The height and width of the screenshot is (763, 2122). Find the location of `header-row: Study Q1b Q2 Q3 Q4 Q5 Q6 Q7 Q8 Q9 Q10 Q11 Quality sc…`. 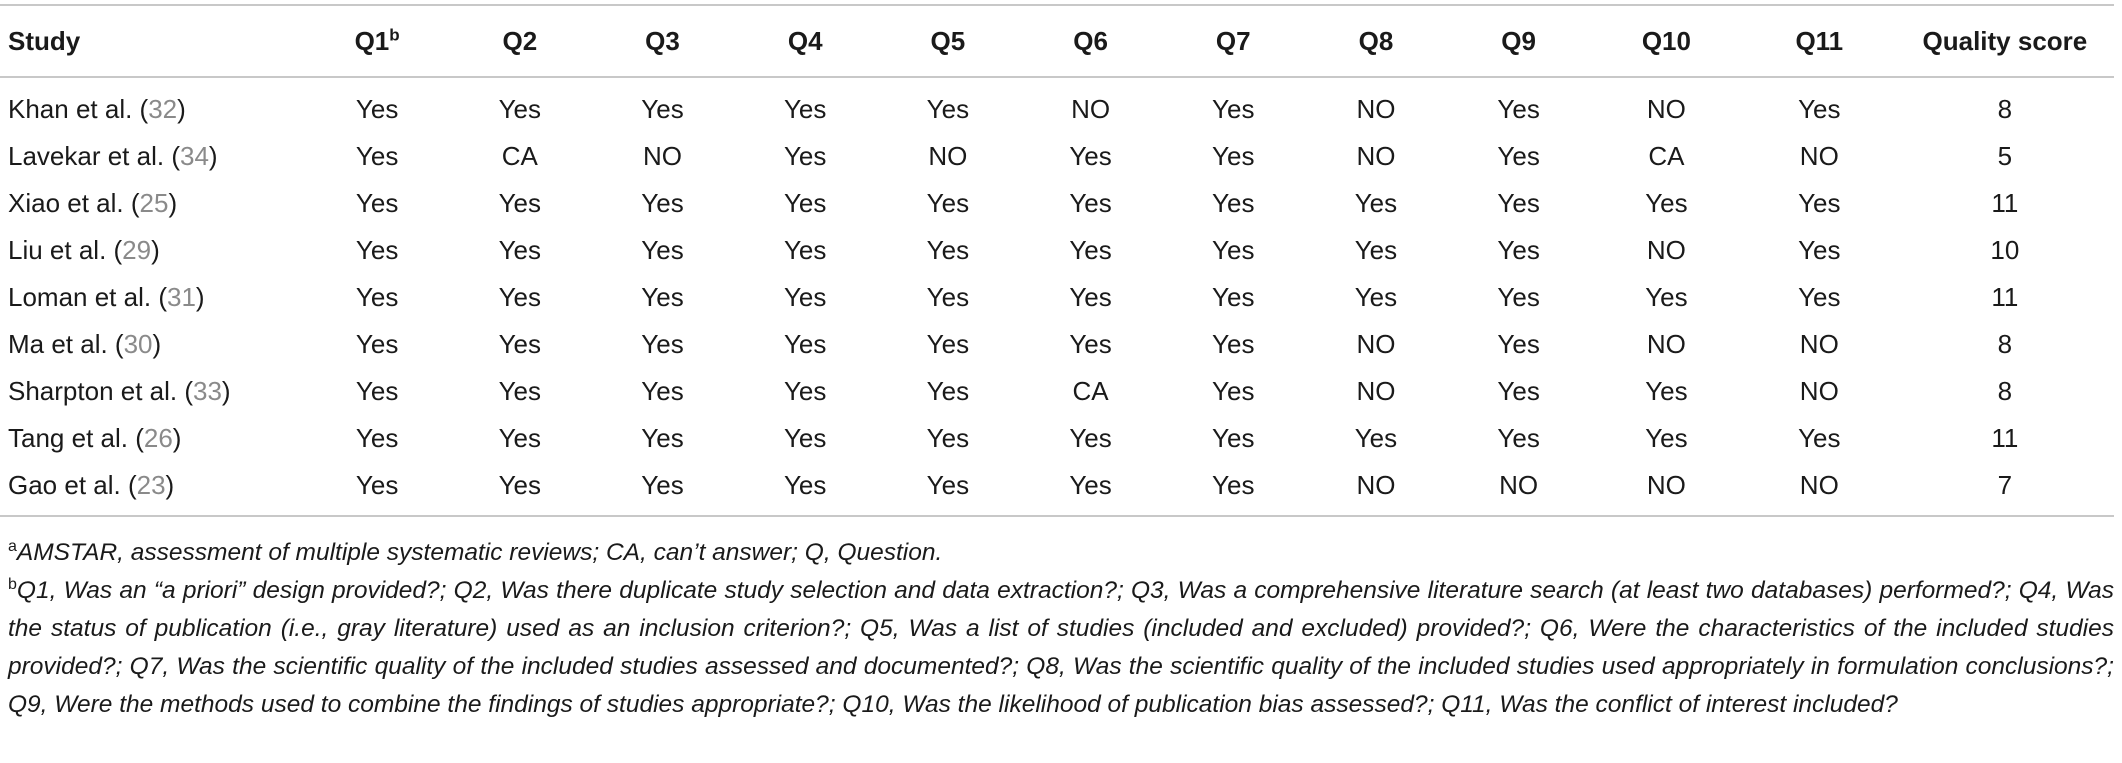

header-row: Study Q1b Q2 Q3 Q4 Q5 Q6 Q7 Q8 Q9 Q10 Q11 Quality sc… is located at coordinates (1057, 41).